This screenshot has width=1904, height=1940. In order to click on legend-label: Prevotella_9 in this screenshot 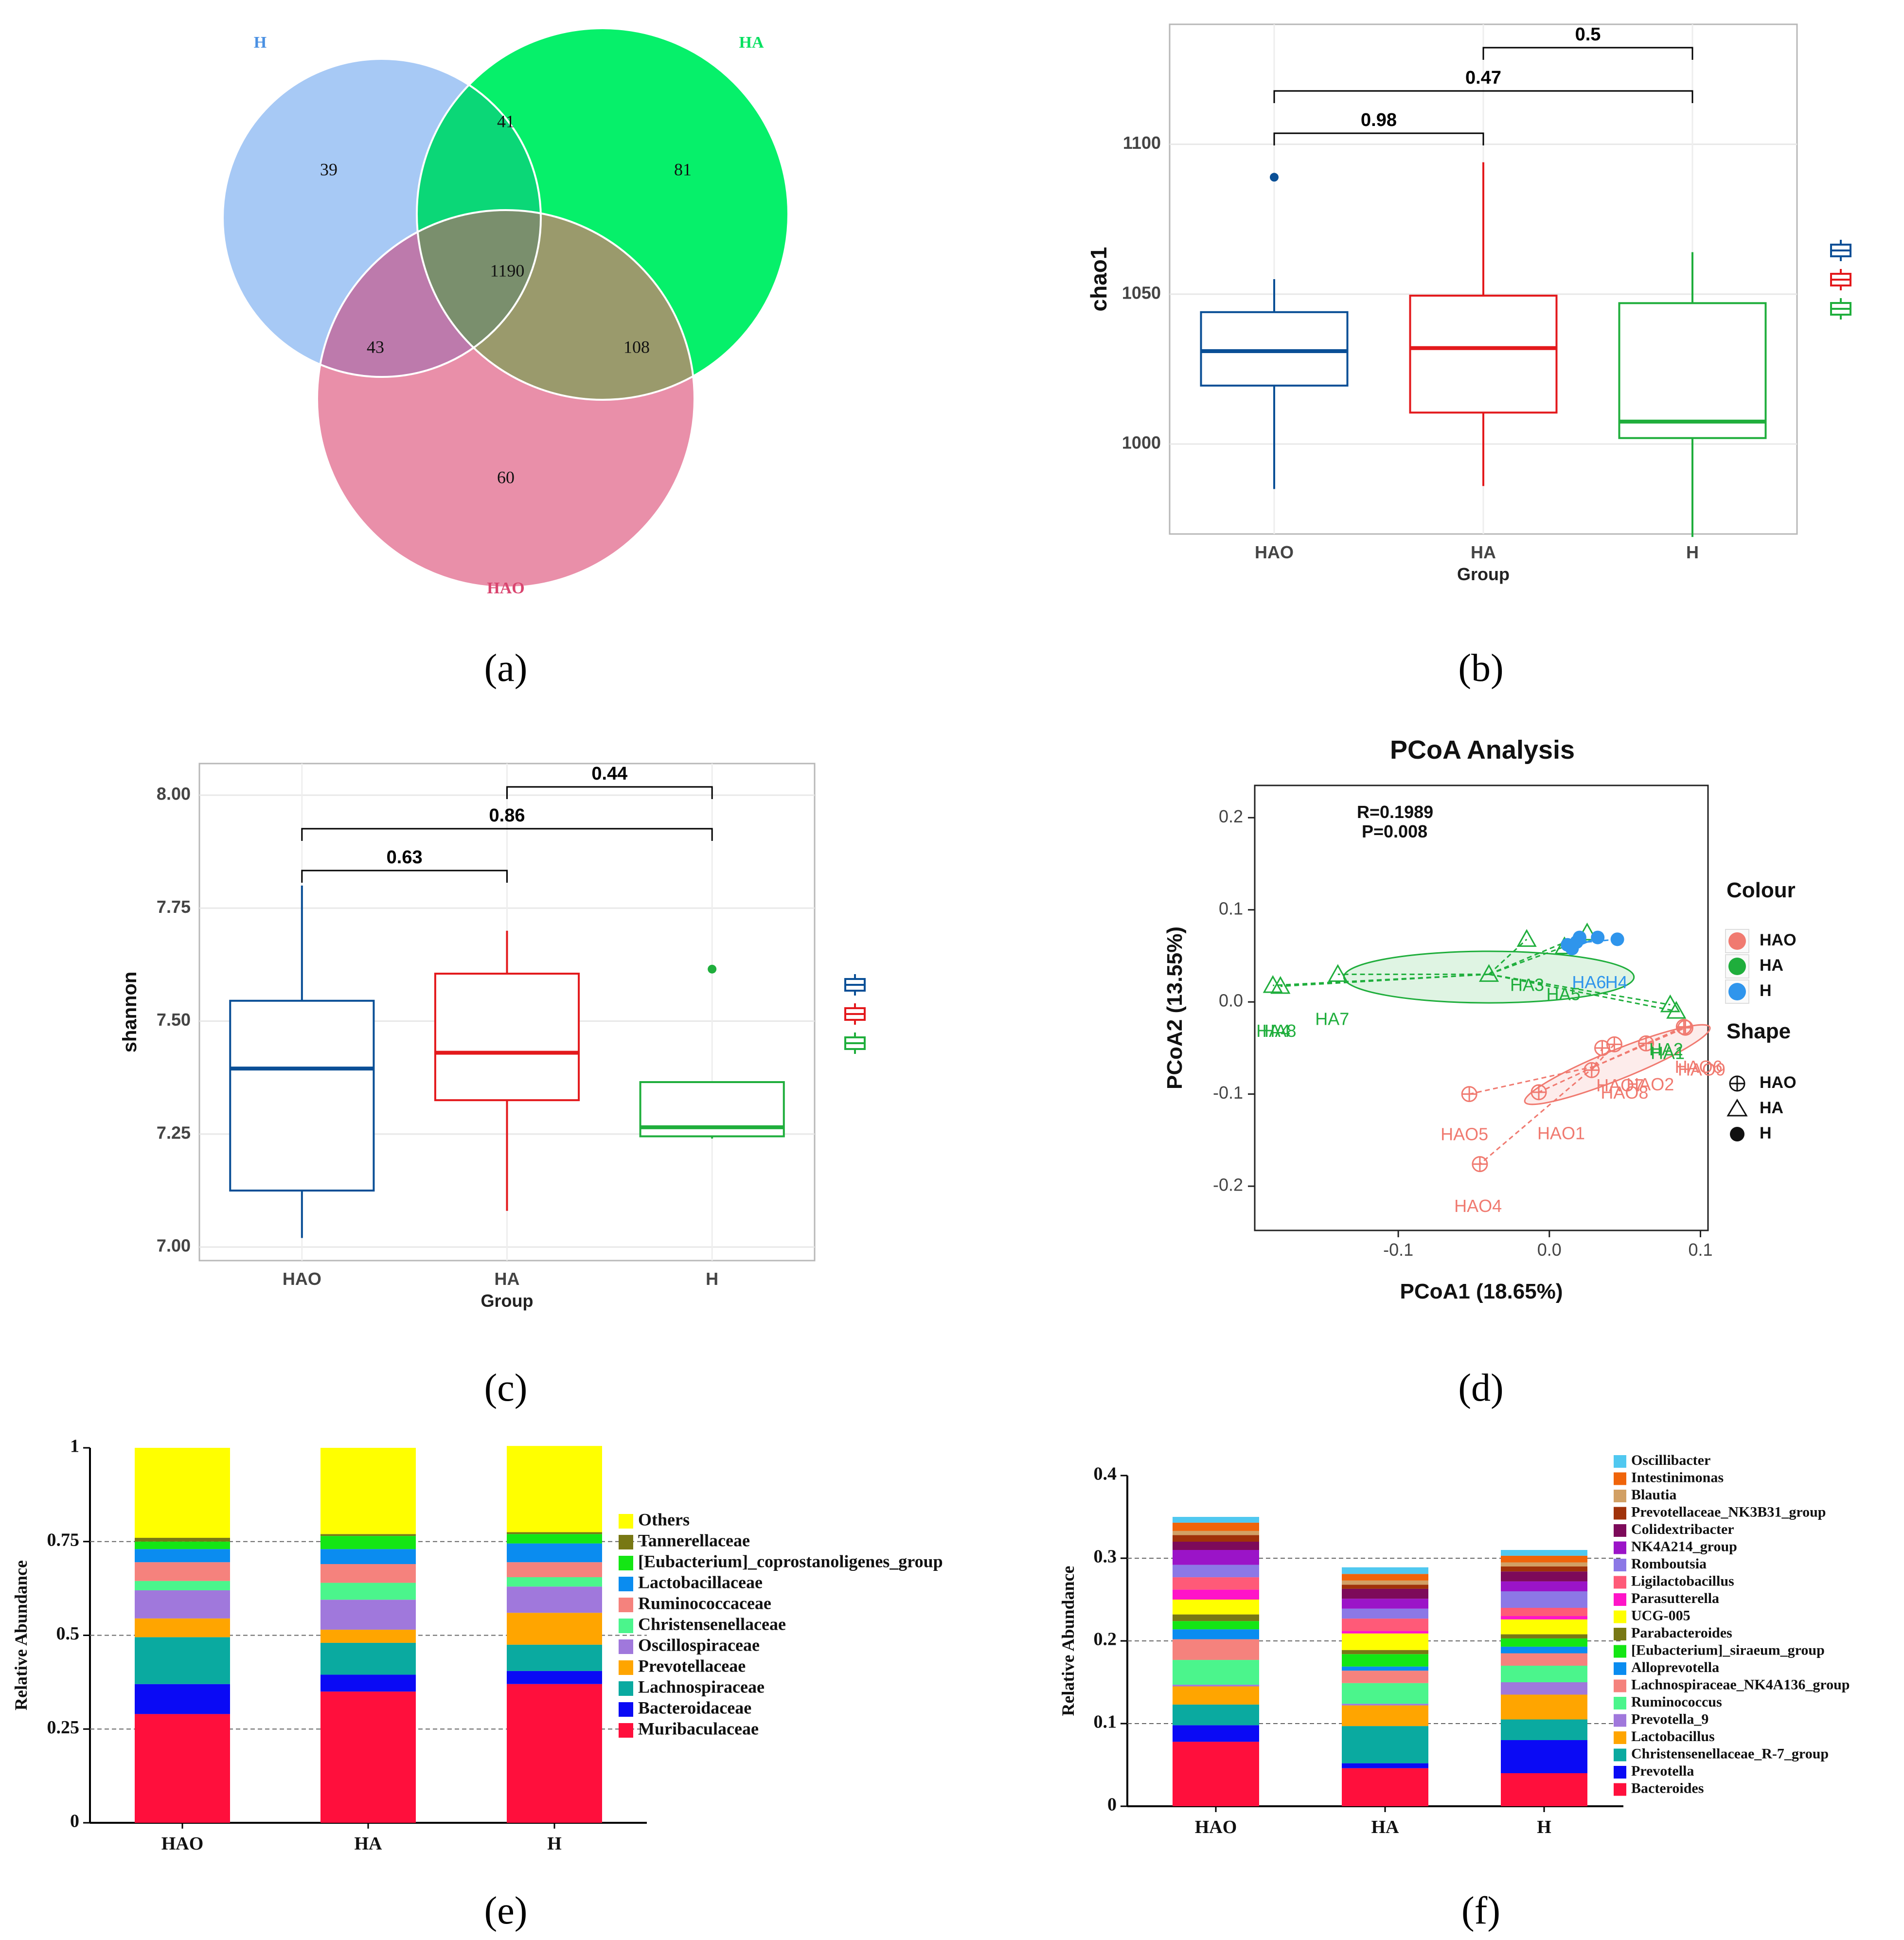, I will do `click(1669, 1719)`.